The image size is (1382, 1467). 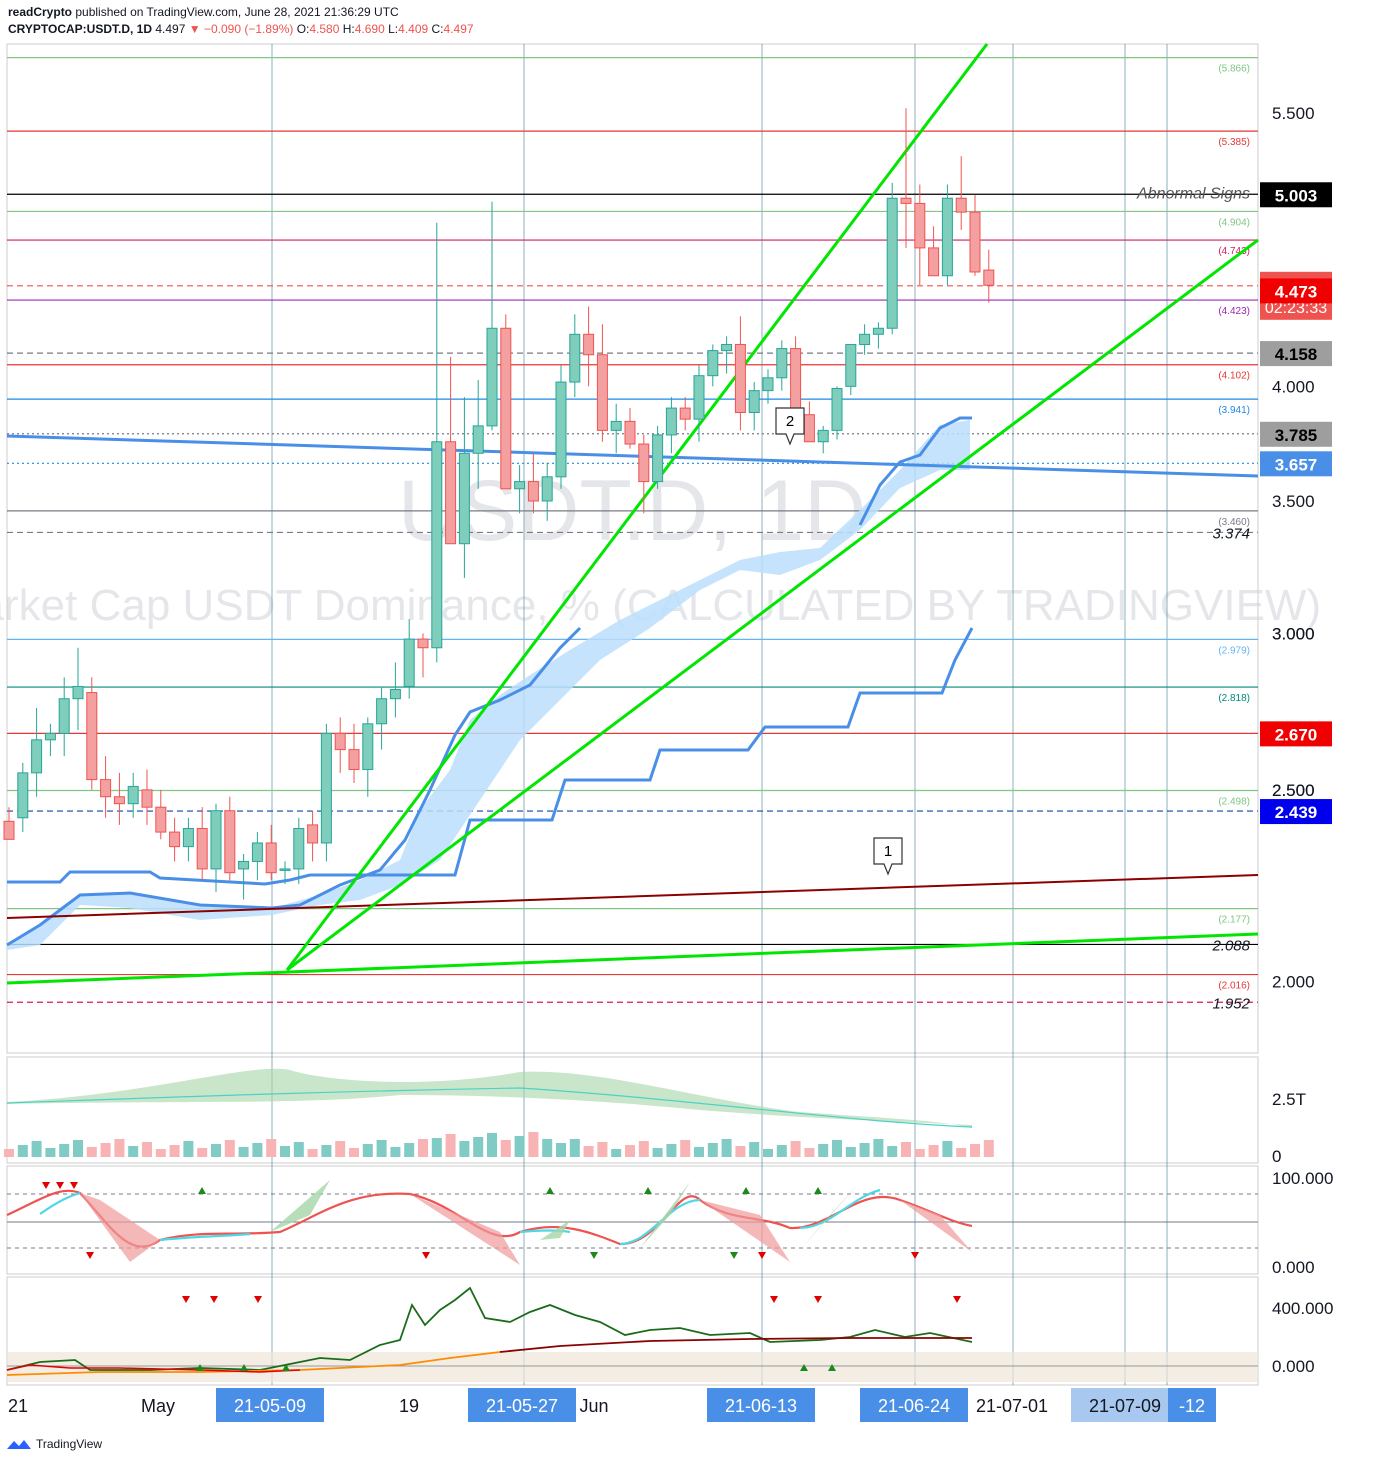 I want to click on level-label: (2.818), so click(x=1234, y=698).